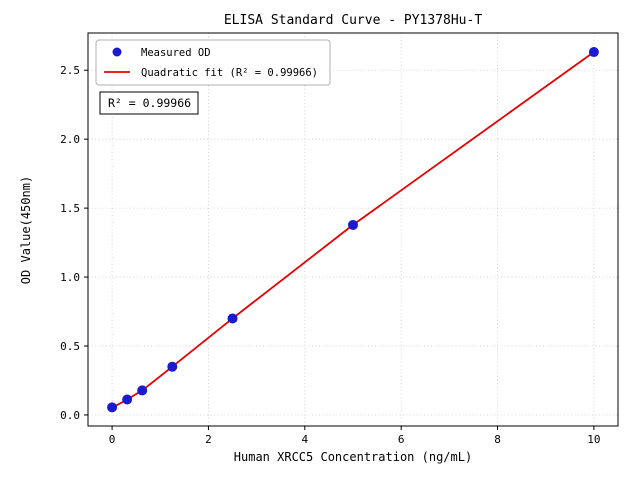 Image resolution: width=640 pixels, height=480 pixels. Describe the element at coordinates (353, 457) in the screenshot. I see `x-axis-label: Human XRCC5 Concentration (ng/mL)` at that location.